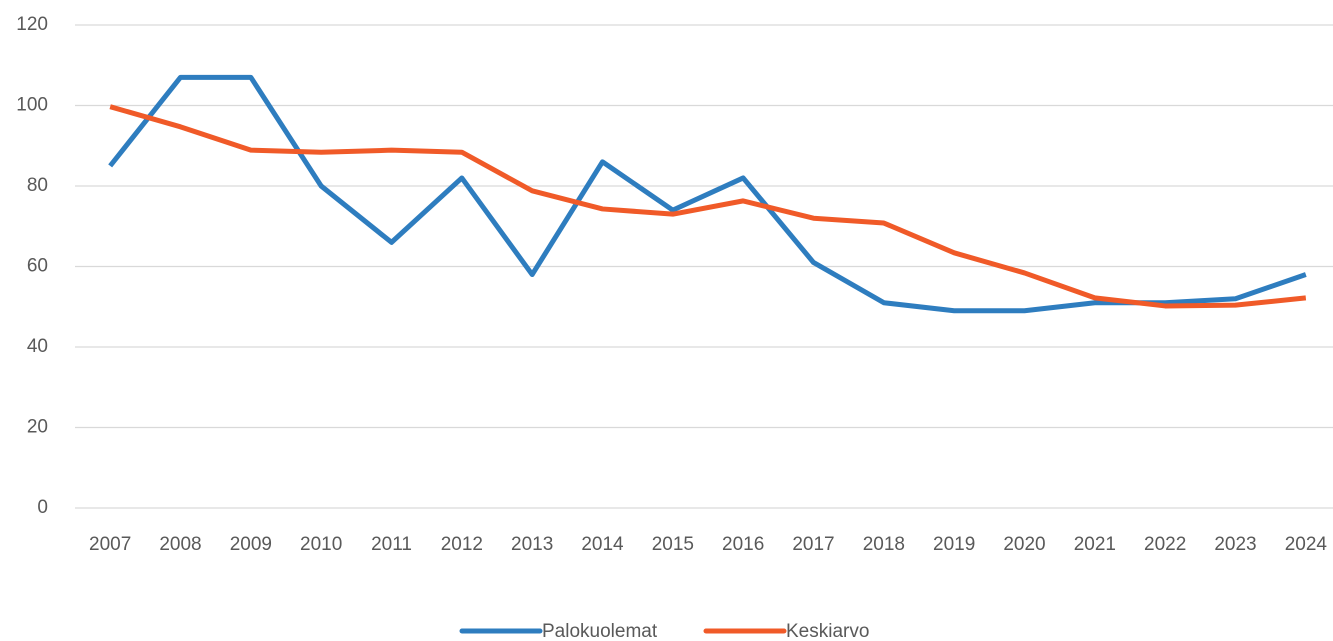 The width and height of the screenshot is (1333, 641). I want to click on x-tick-label: 2020, so click(1024, 544).